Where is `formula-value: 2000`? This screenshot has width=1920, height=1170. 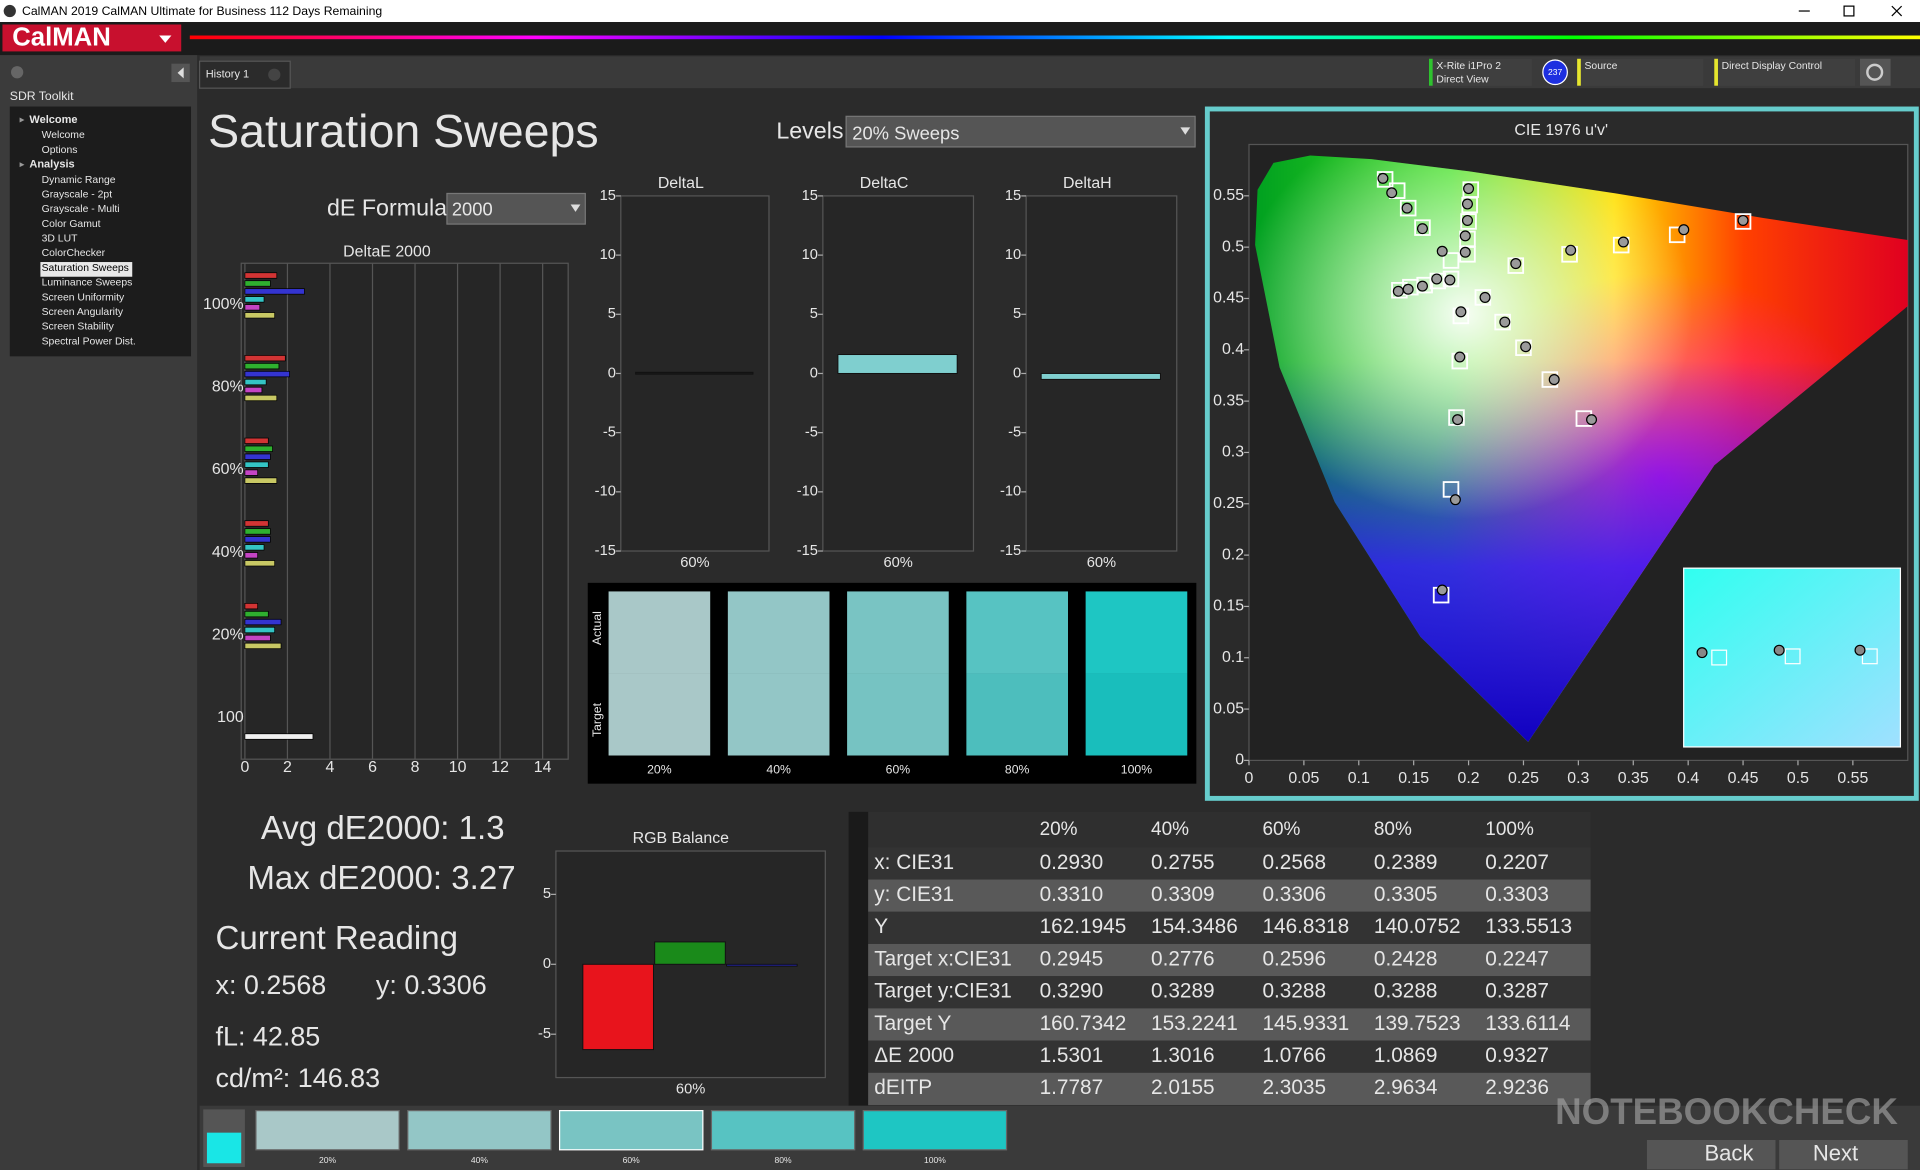
formula-value: 2000 is located at coordinates (472, 208).